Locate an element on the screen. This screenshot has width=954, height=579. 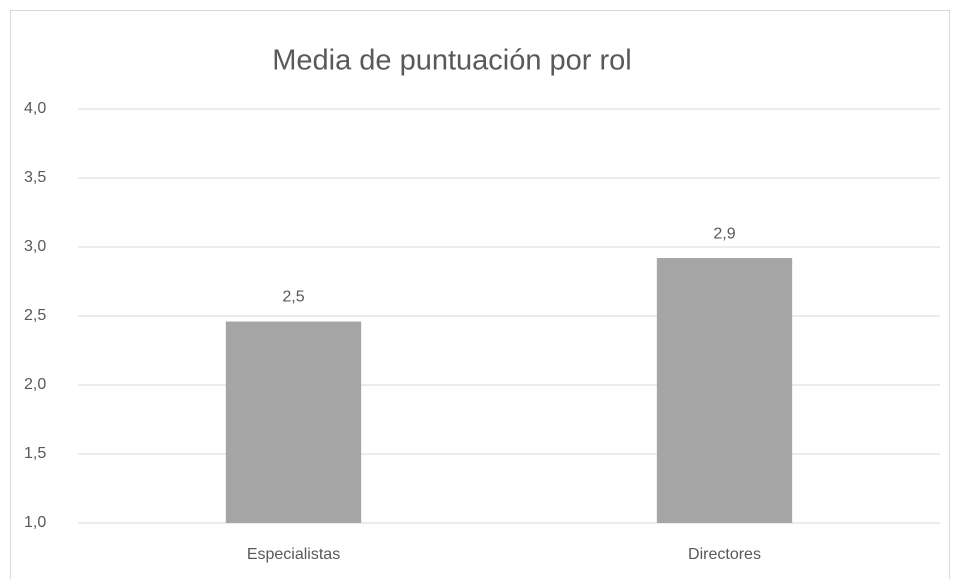
data-label: 2,9 is located at coordinates (724, 233).